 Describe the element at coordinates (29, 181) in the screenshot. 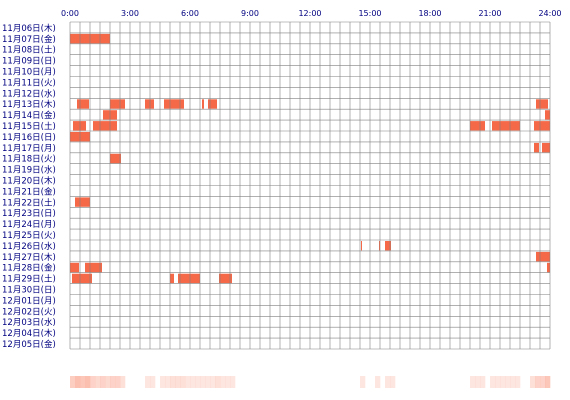

I see `row-label: 11月20日(木)` at that location.